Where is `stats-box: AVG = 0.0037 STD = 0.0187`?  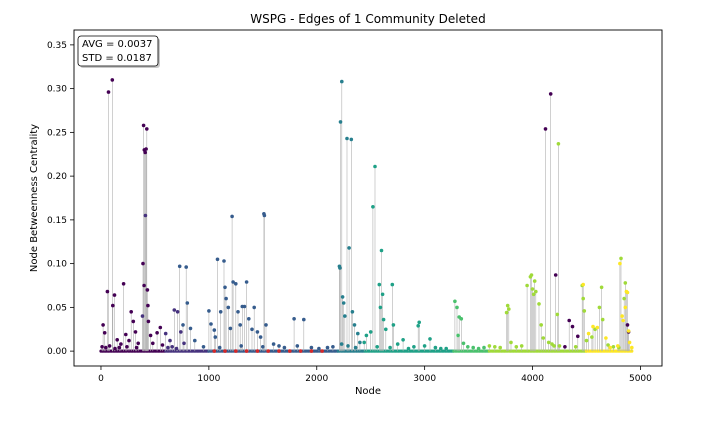 stats-box: AVG = 0.0037 STD = 0.0187 is located at coordinates (118, 51).